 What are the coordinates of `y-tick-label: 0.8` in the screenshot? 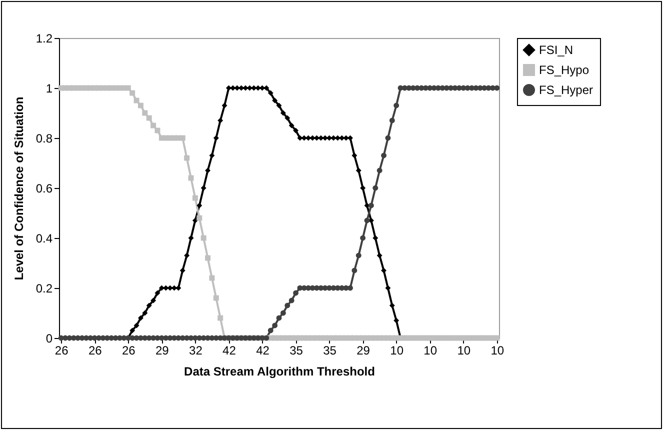 It's located at (44, 139).